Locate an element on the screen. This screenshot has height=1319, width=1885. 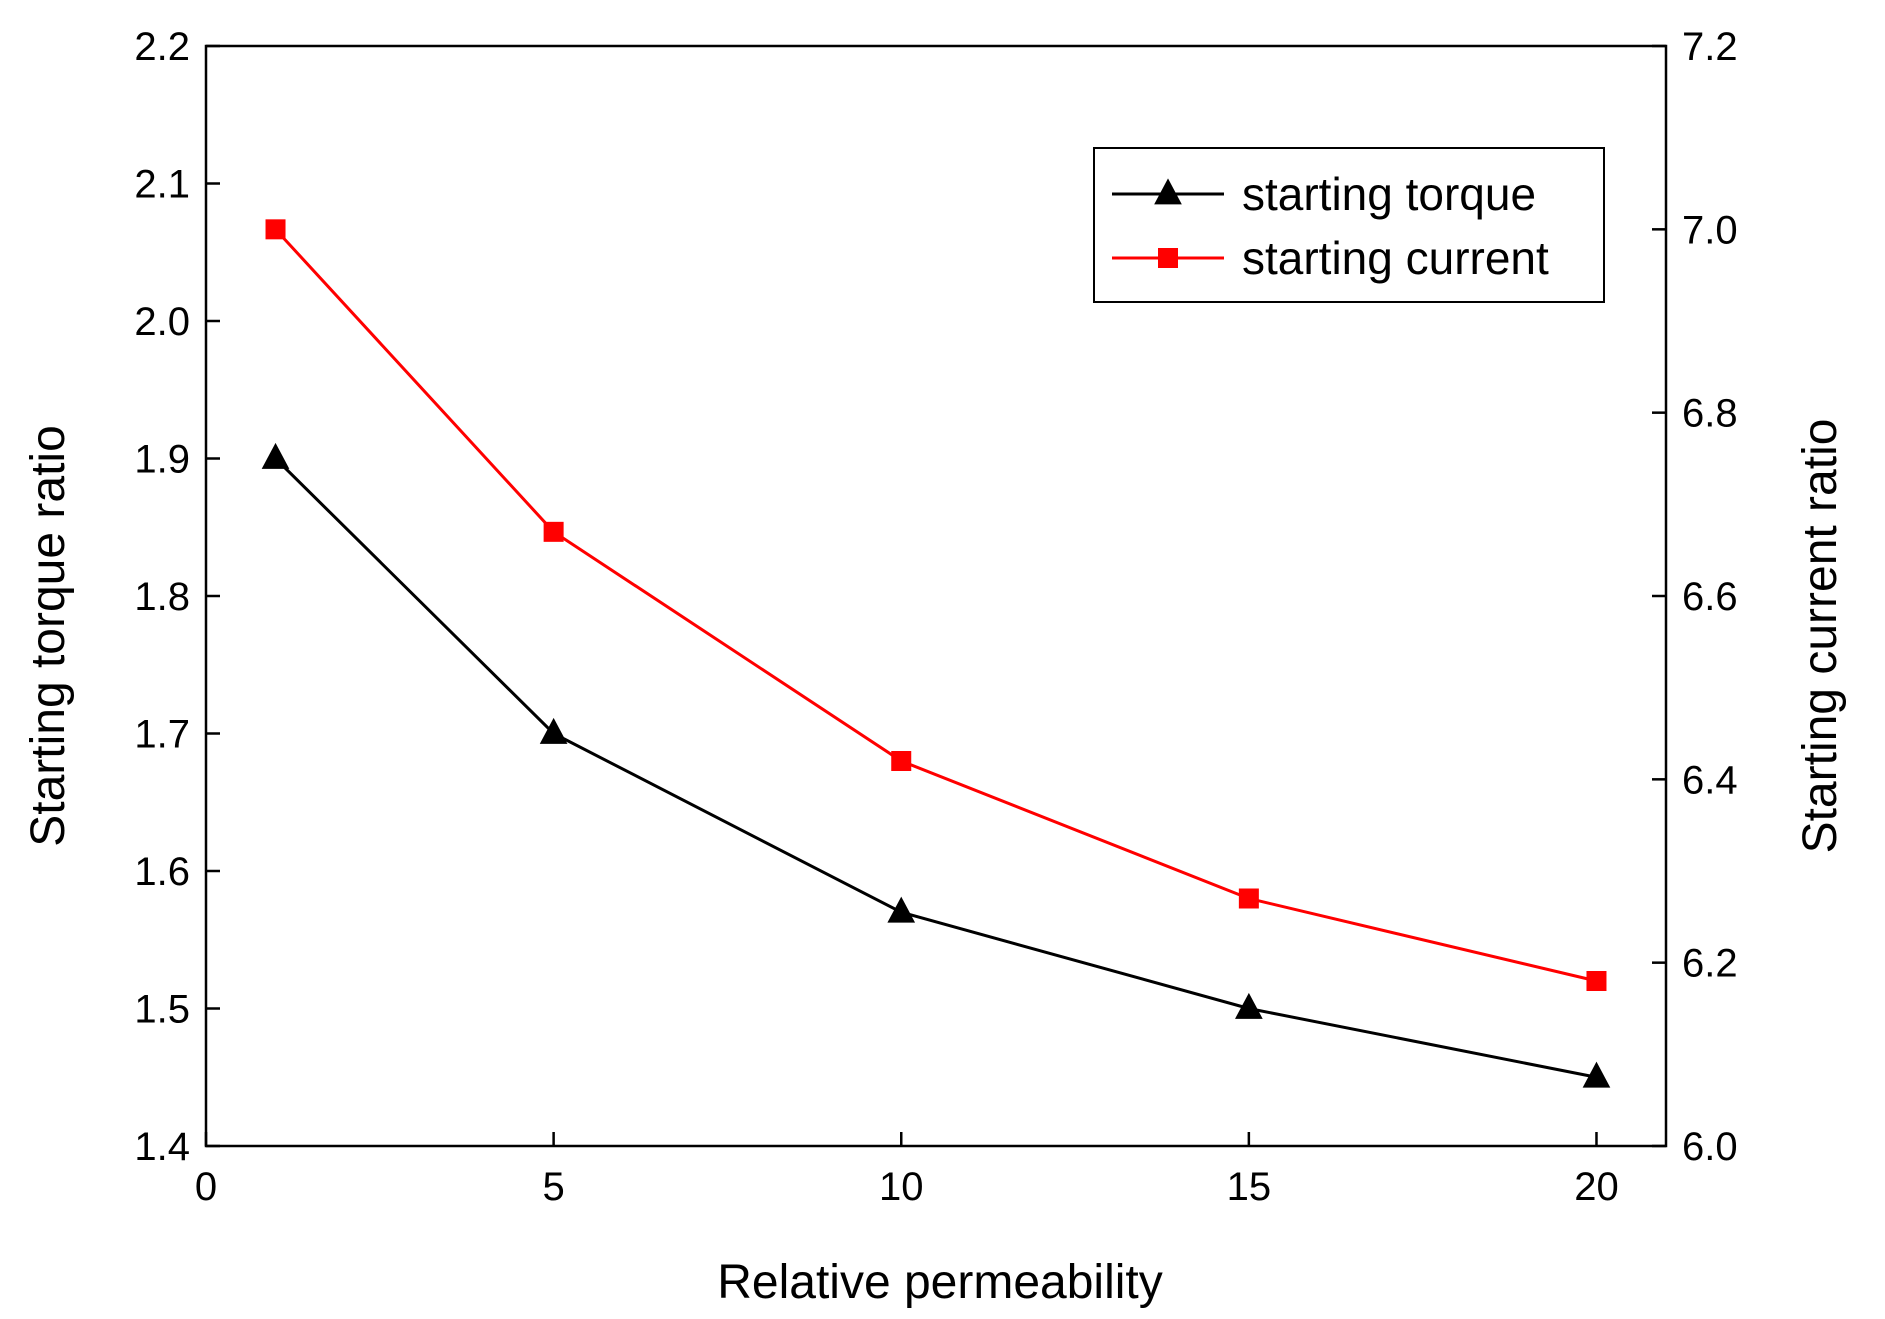
legend-box is located at coordinates (1349, 225).